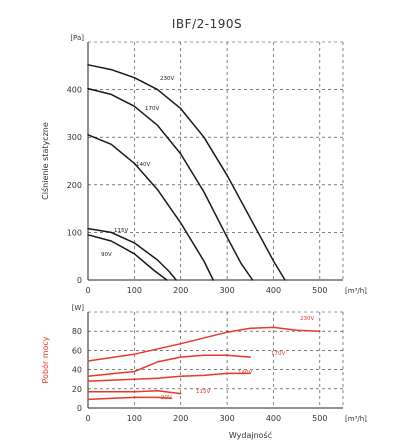 This screenshot has height=448, width=404. I want to click on power-y-unit: [W], so click(78, 308).